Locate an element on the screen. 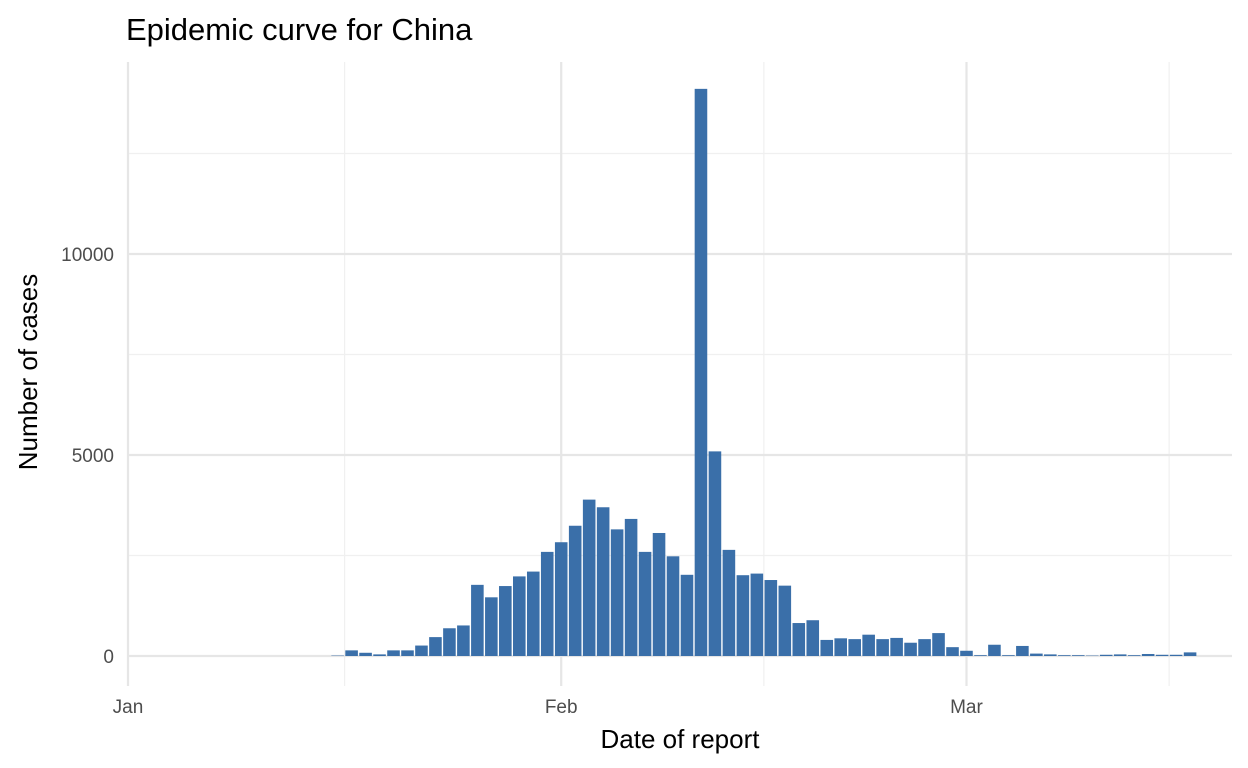 The height and width of the screenshot is (768, 1248). x-axis-title: Date of report is located at coordinates (681, 739).